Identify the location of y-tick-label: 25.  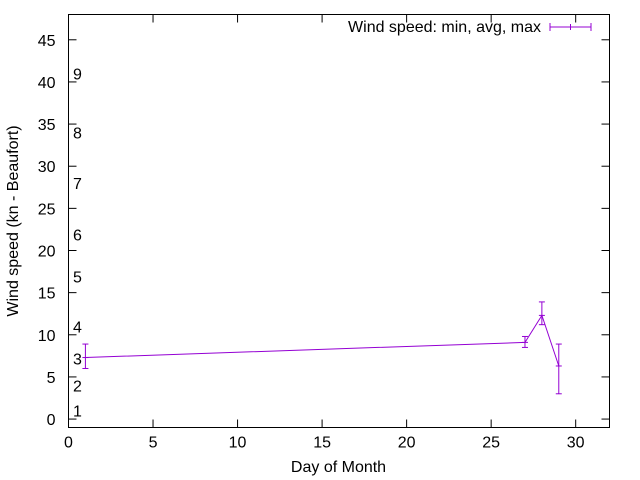
(47, 209).